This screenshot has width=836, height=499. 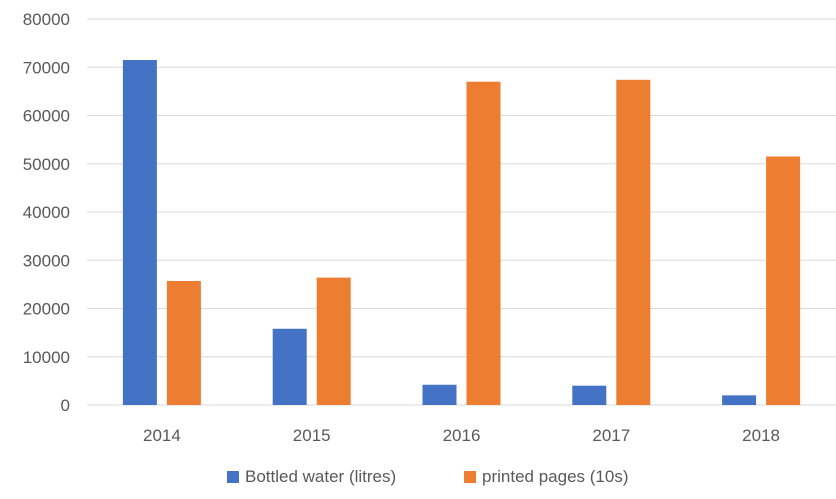 I want to click on bar-bottled-water-2018, so click(x=739, y=400).